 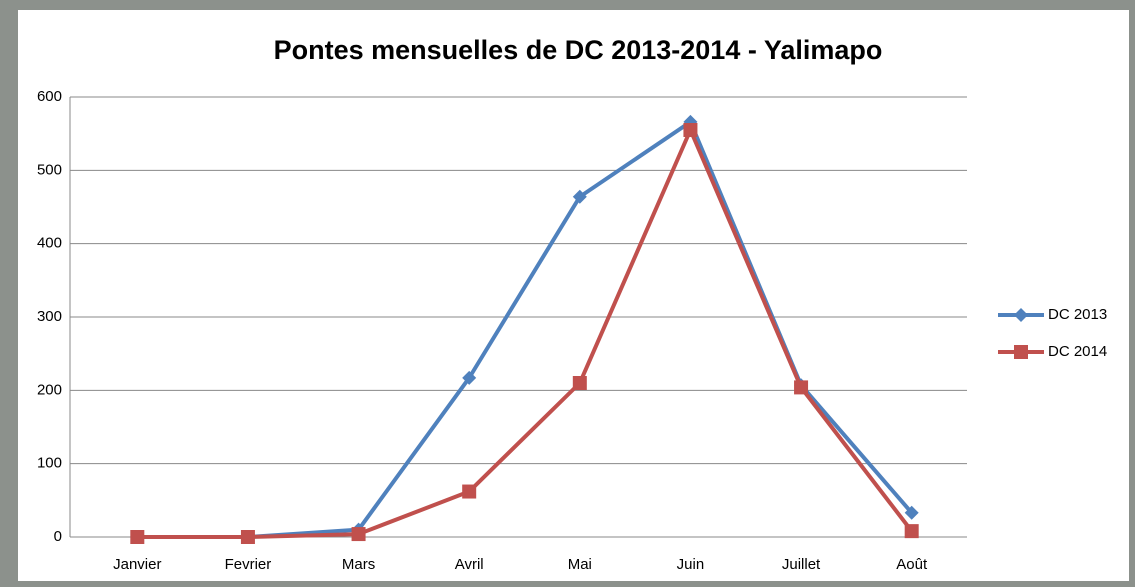 What do you see at coordinates (1077, 314) in the screenshot?
I see `legend-label: DC 2013` at bounding box center [1077, 314].